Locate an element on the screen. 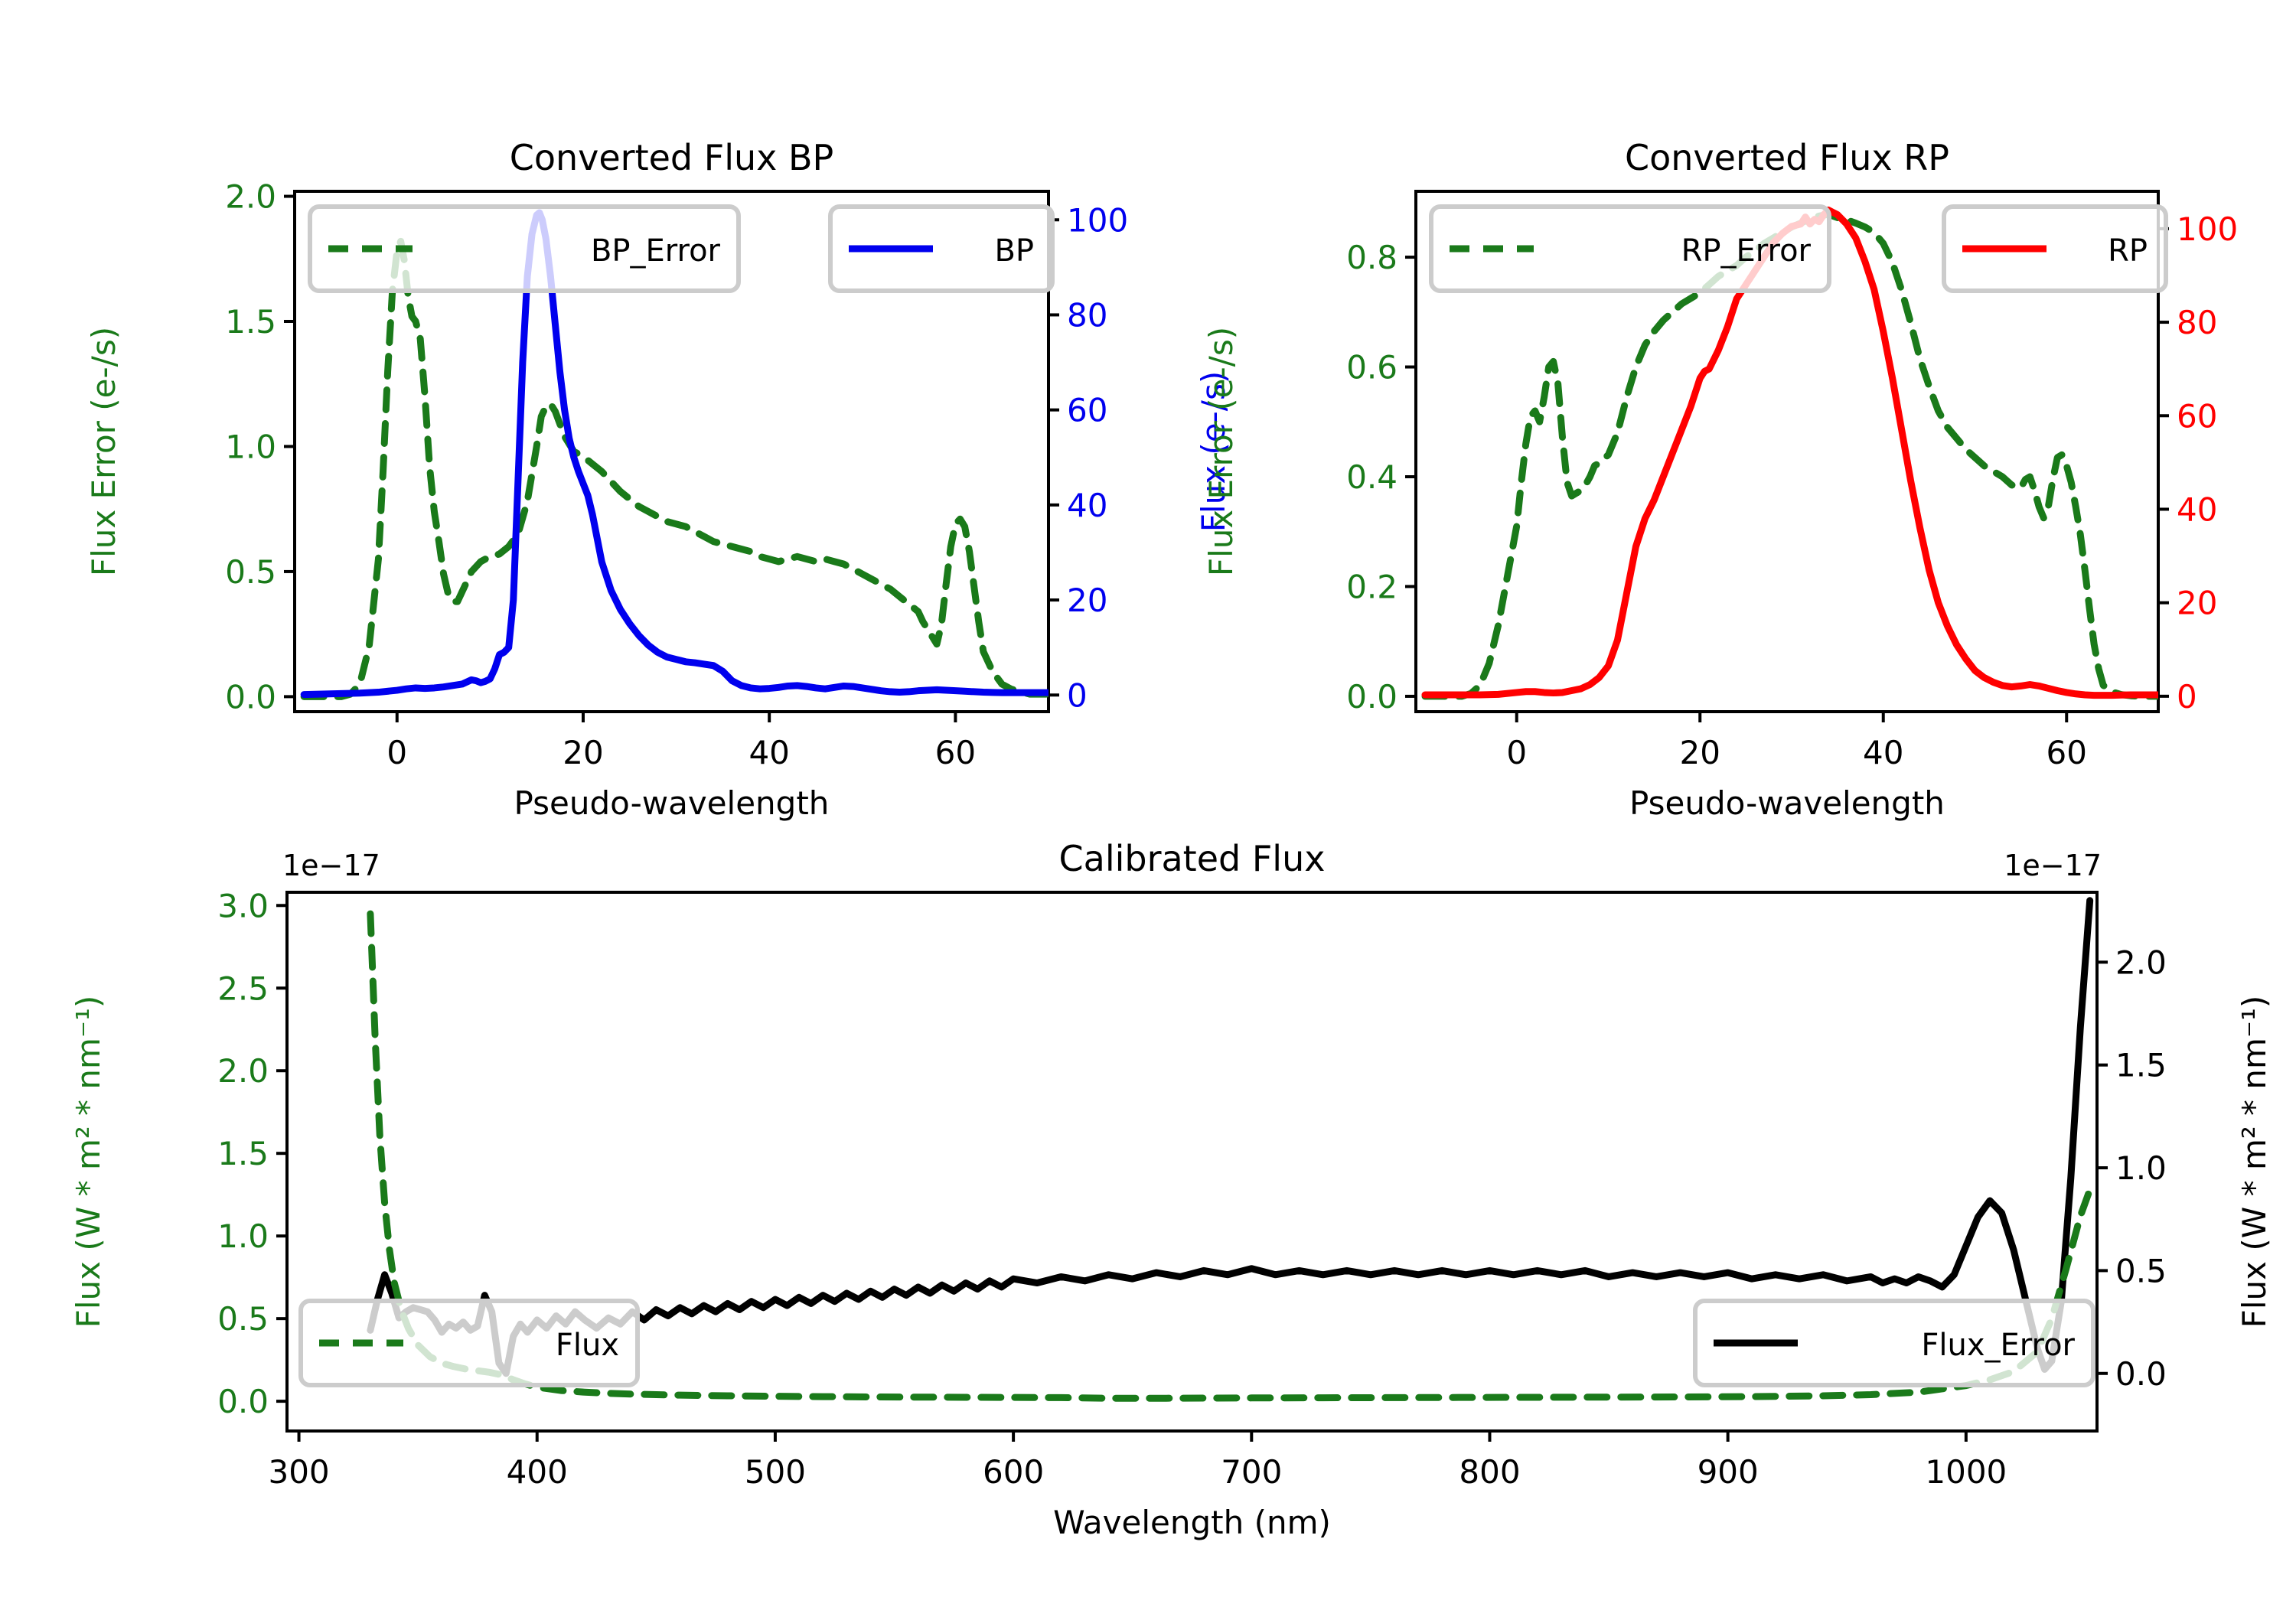  legend-rp_error: RP_Error is located at coordinates (1630, 248).